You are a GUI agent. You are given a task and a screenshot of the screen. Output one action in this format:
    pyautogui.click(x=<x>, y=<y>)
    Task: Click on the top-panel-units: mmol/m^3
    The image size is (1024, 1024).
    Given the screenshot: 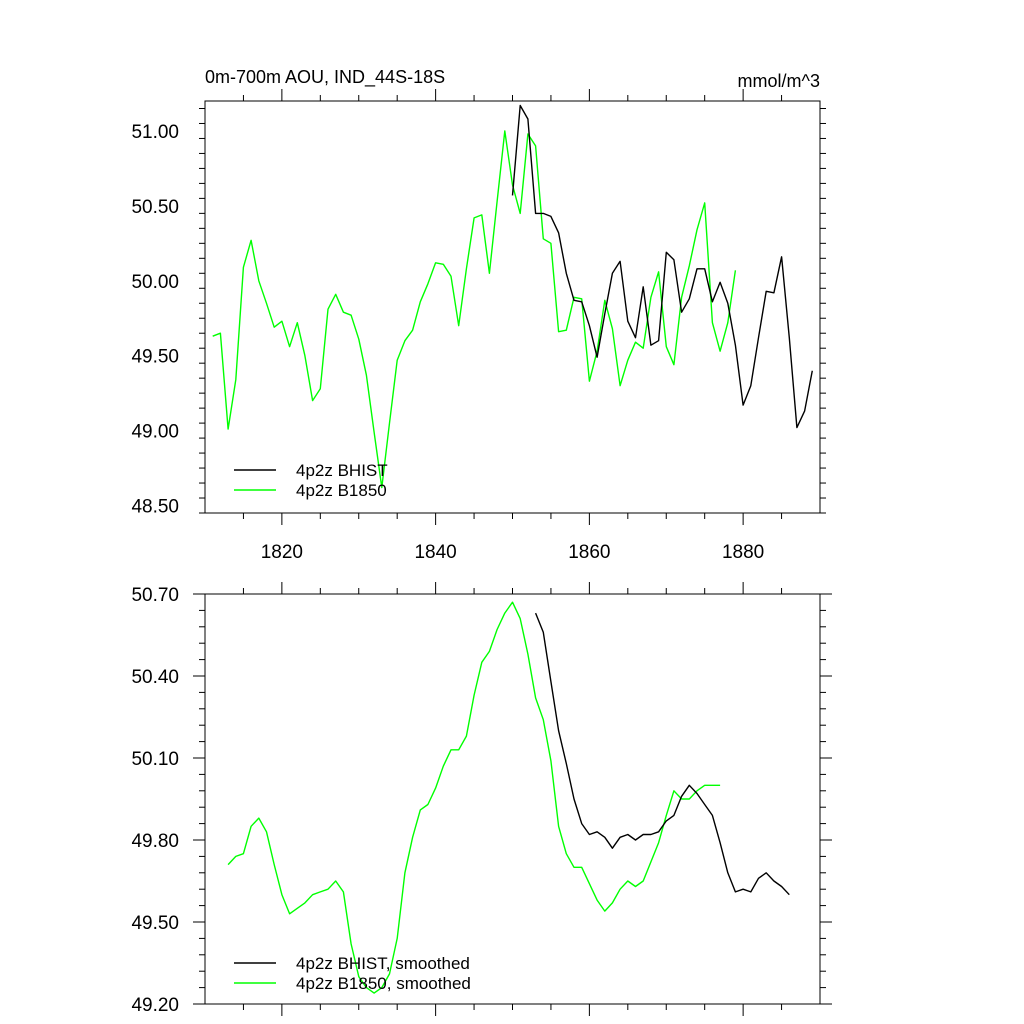 What is the action you would take?
    pyautogui.click(x=779, y=81)
    